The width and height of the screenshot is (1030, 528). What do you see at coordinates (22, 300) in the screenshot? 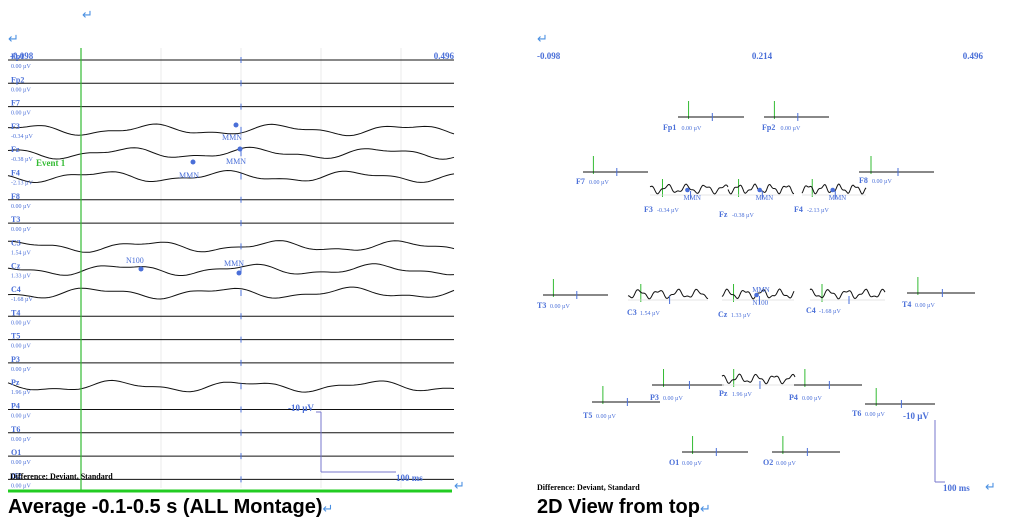
I see `channel-value: -1.68 µV` at bounding box center [22, 300].